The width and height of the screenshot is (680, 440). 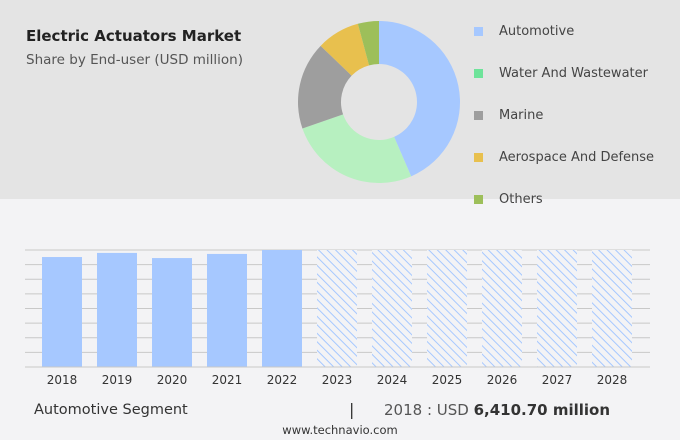 What do you see at coordinates (135, 60) in the screenshot?
I see `chart-subtitle: Share by End-user (USD million)` at bounding box center [135, 60].